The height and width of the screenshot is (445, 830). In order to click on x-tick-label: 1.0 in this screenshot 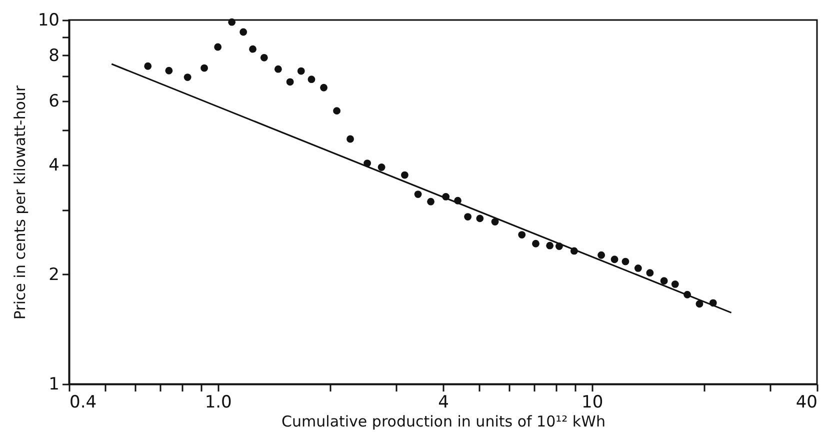, I will do `click(218, 402)`.